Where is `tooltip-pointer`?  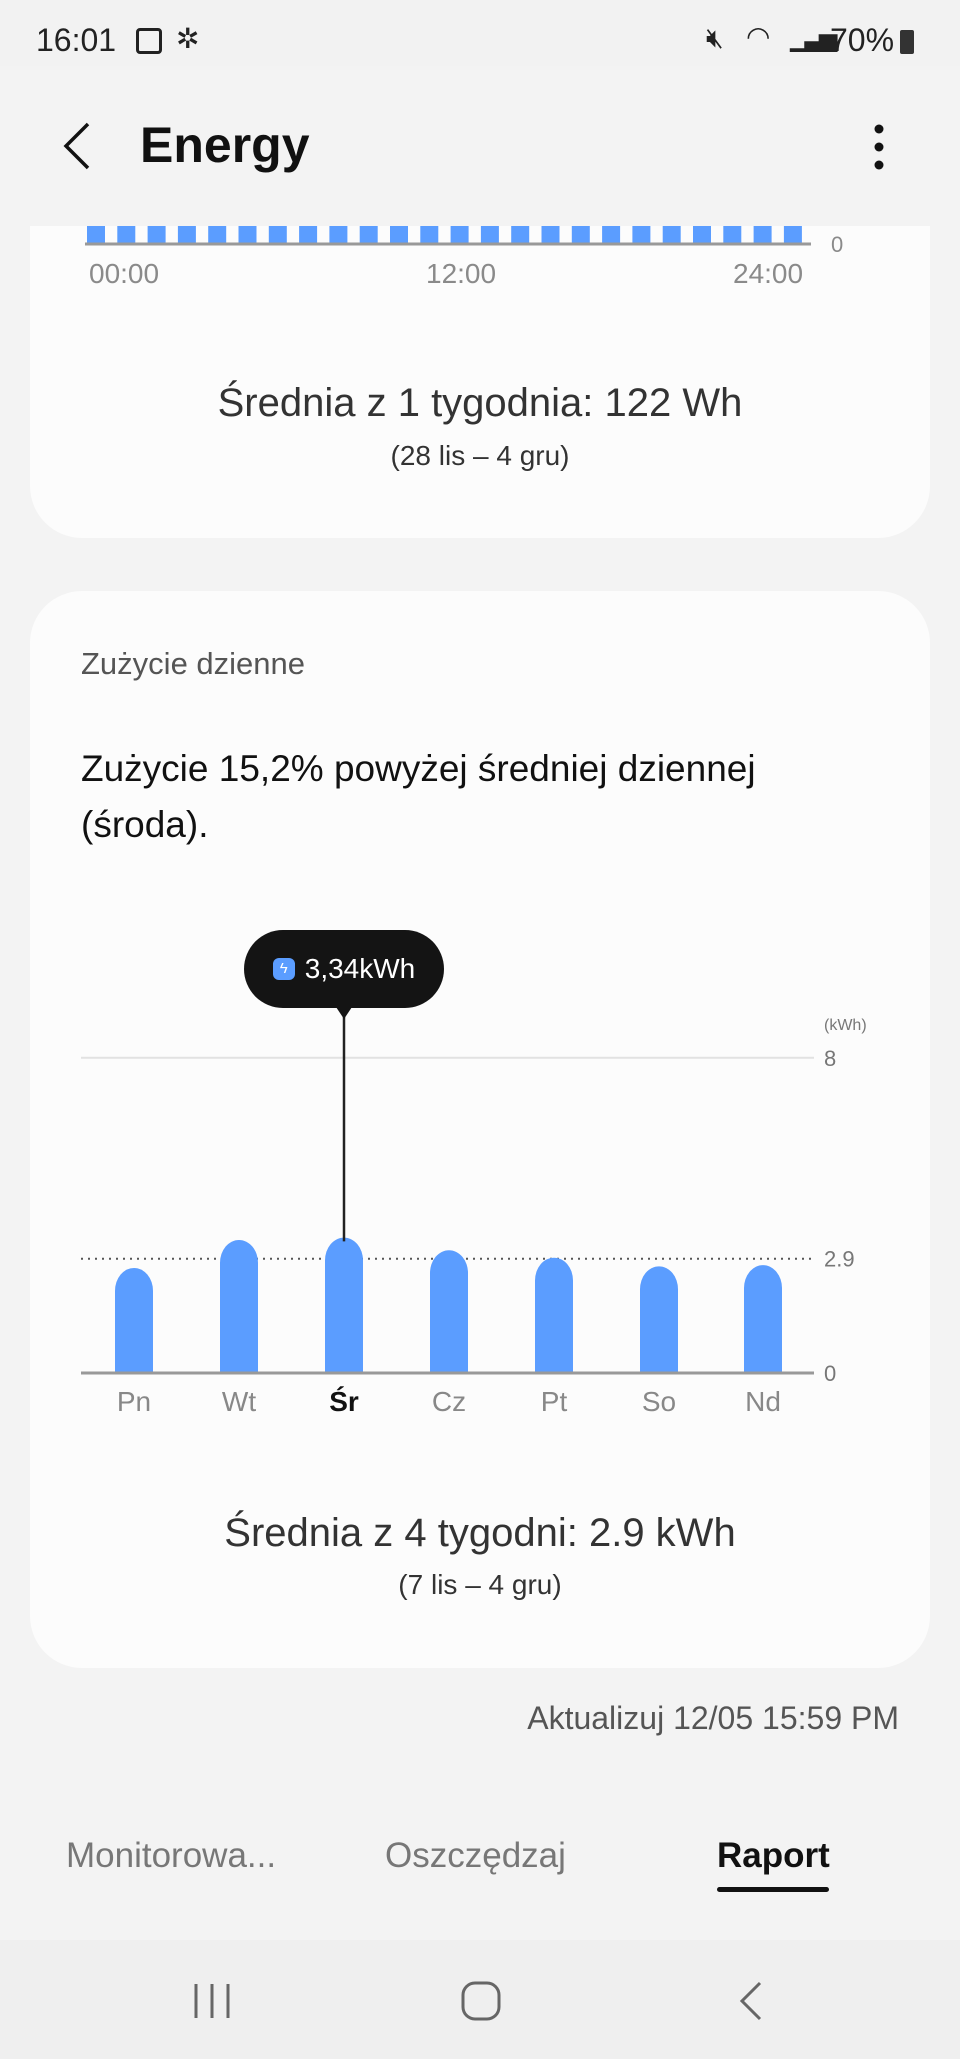
tooltip-pointer is located at coordinates (344, 1013).